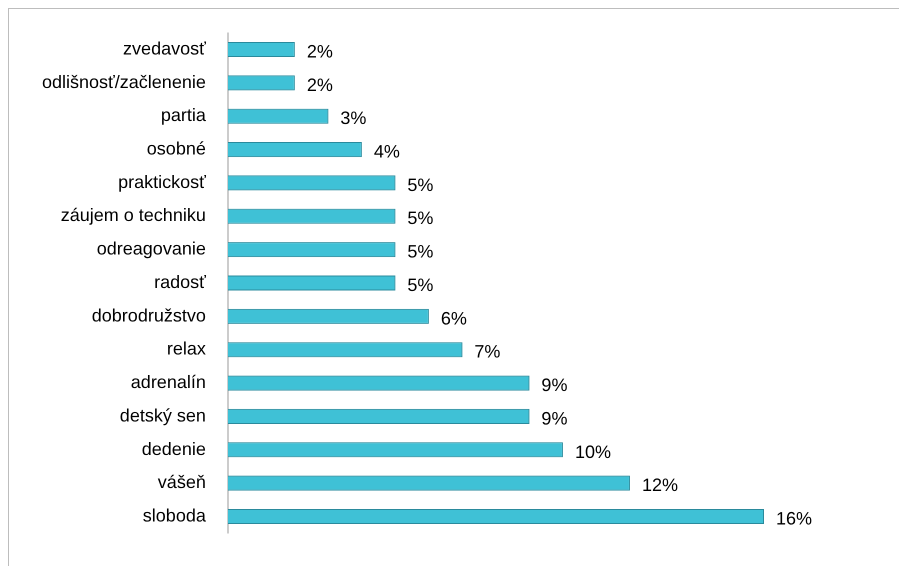 The image size is (899, 566). What do you see at coordinates (487, 352) in the screenshot?
I see `data-label: 7%` at bounding box center [487, 352].